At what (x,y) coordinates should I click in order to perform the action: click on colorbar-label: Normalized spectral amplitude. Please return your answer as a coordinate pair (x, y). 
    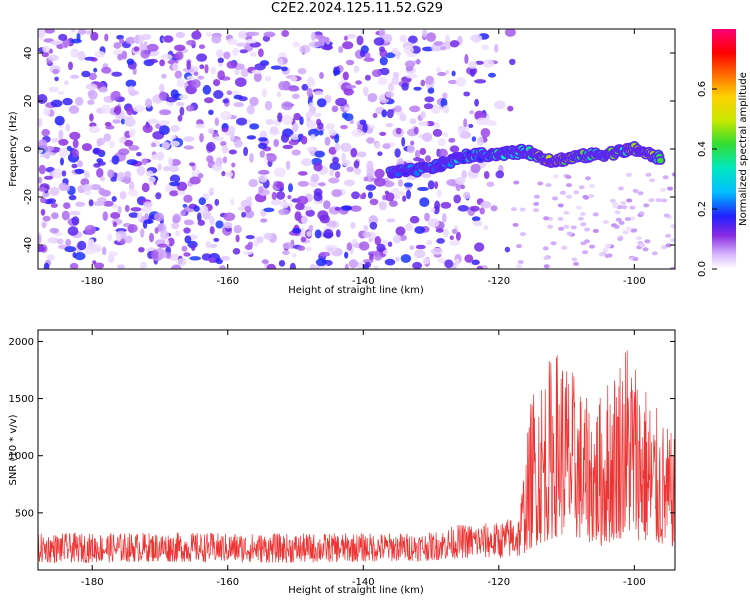
    Looking at the image, I should click on (743, 149).